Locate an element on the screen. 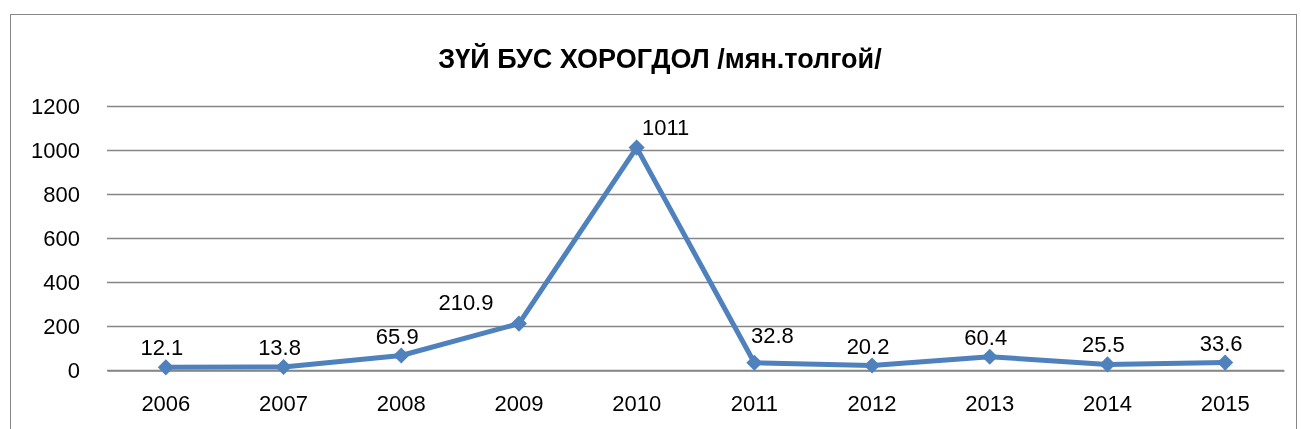 The image size is (1301, 429). x-tick-label: 2012 is located at coordinates (872, 404).